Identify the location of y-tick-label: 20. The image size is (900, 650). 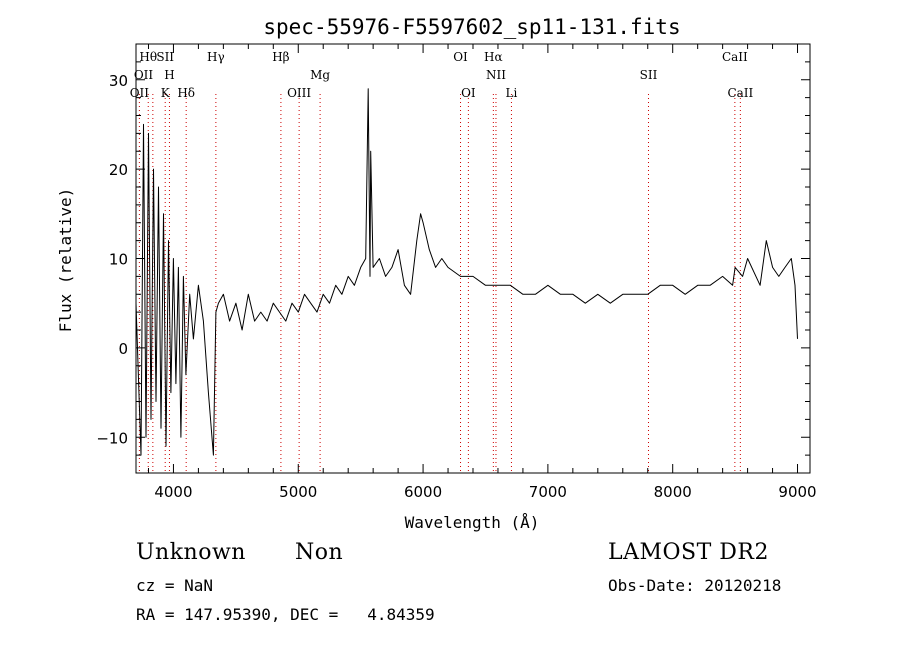
(118, 170).